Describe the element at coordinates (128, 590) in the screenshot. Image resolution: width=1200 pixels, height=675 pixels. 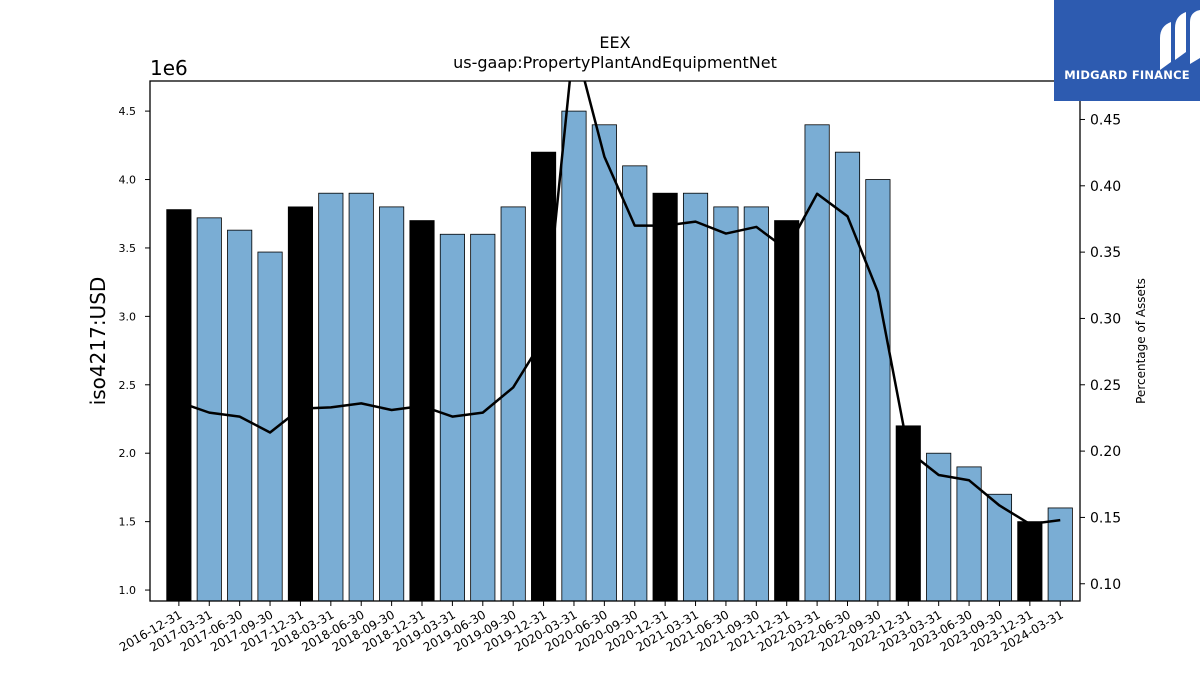
I see `y-tick-label: 1.0` at that location.